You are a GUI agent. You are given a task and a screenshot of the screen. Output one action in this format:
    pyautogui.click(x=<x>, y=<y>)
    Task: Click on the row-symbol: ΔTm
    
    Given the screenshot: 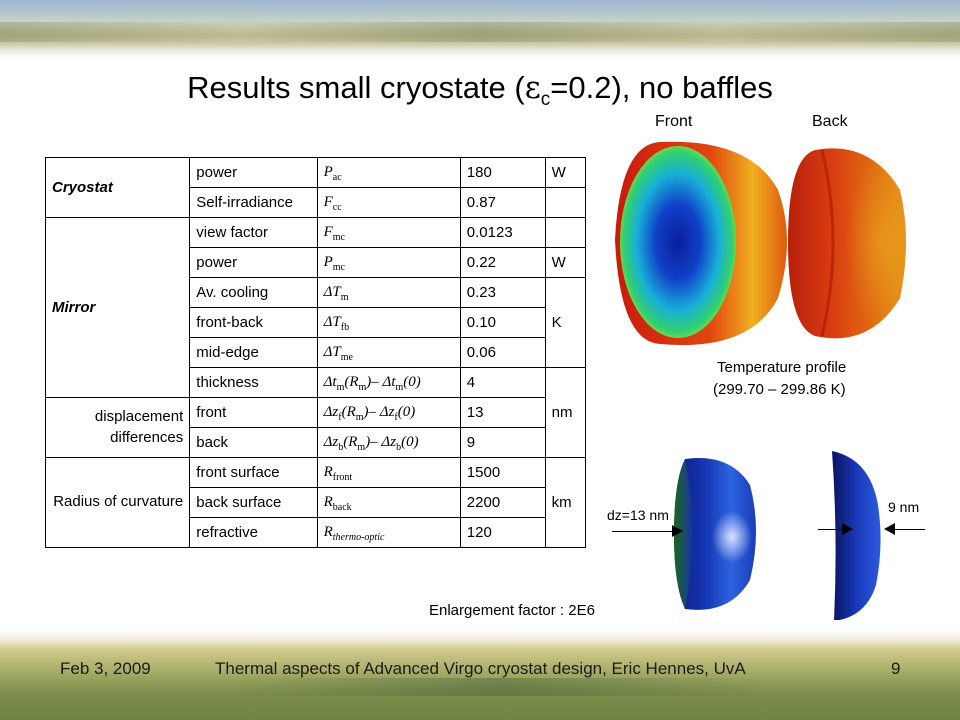 What is the action you would take?
    pyautogui.click(x=388, y=292)
    